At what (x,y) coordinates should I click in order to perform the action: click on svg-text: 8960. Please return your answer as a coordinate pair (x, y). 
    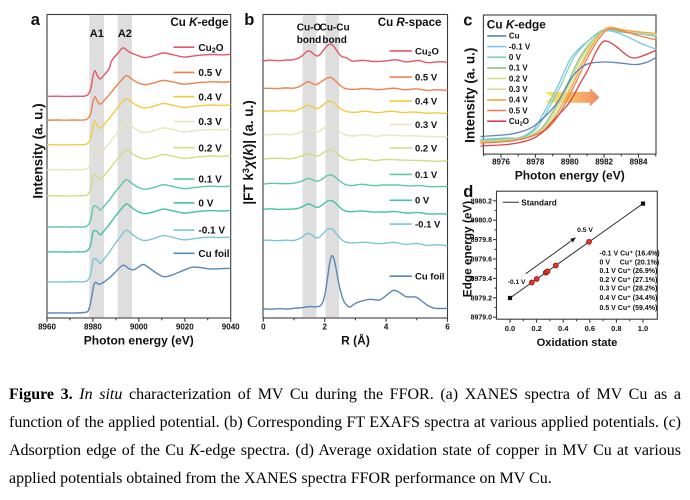
    Looking at the image, I should click on (47, 326).